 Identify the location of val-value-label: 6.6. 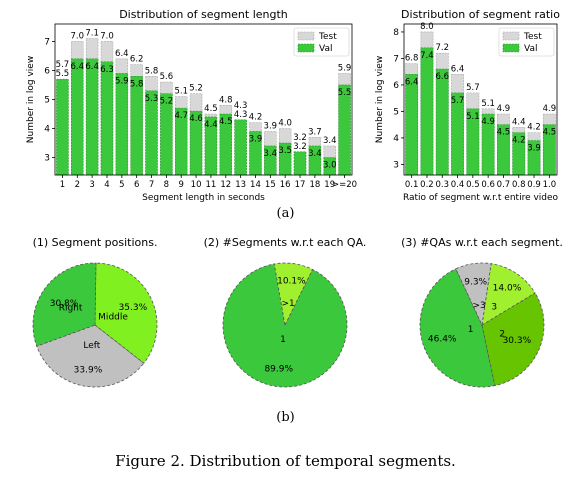
(442, 77).